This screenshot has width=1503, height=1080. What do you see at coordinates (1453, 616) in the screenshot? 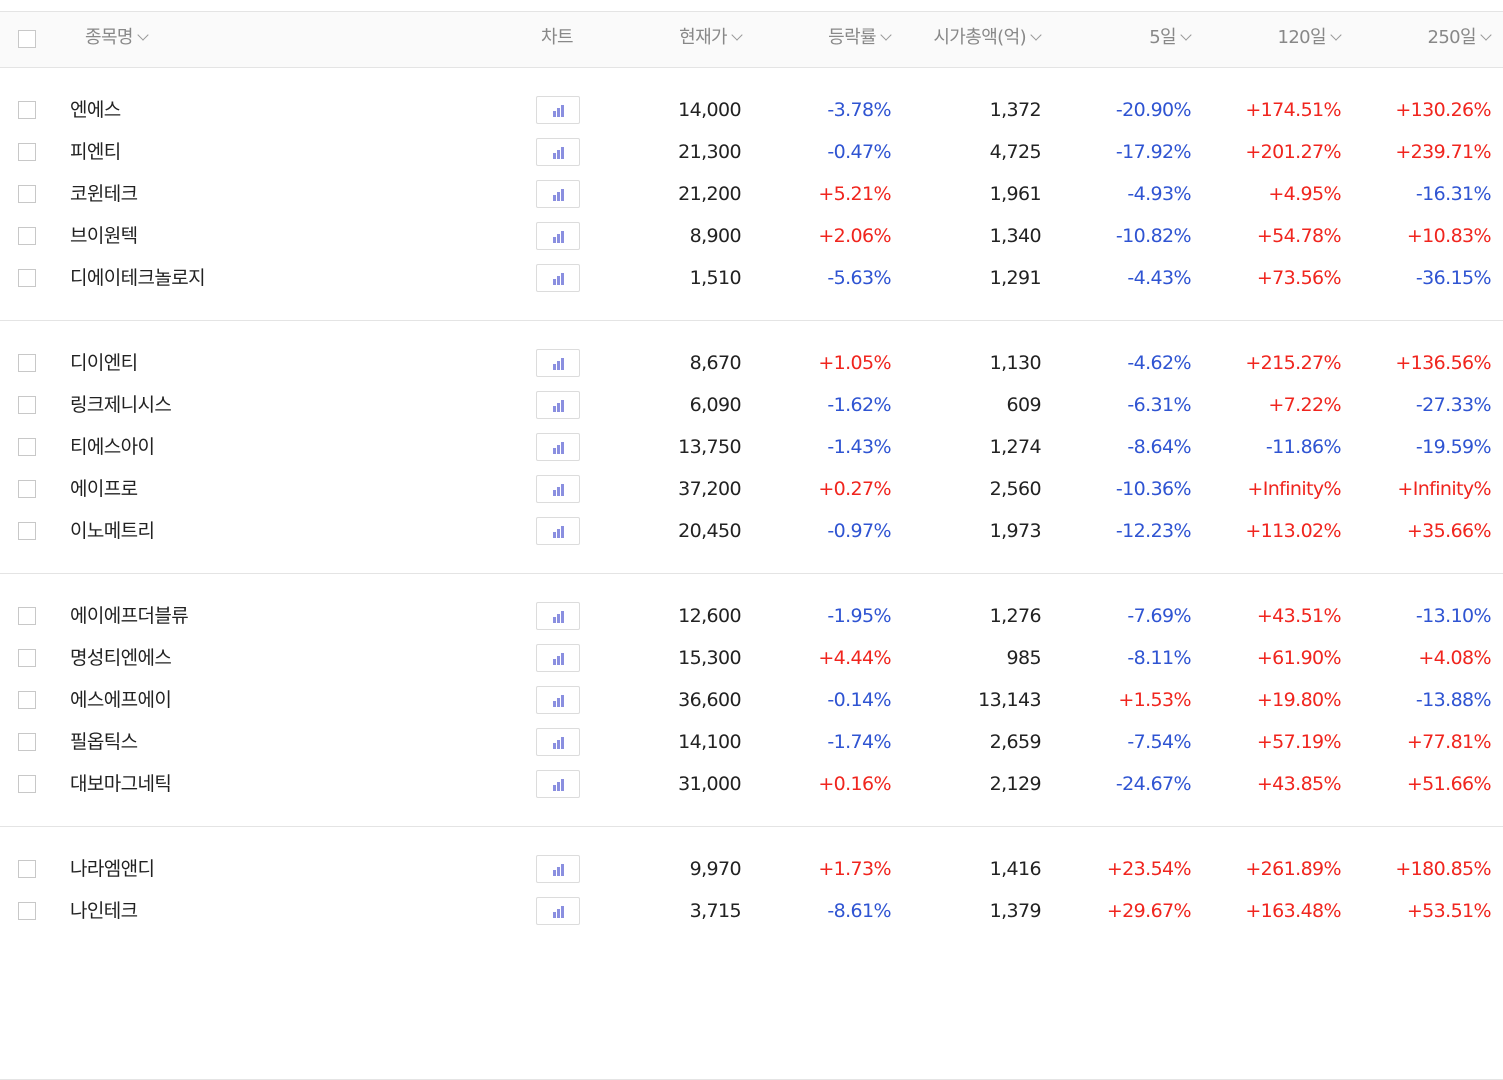
I see `change-250day: -13.10%` at bounding box center [1453, 616].